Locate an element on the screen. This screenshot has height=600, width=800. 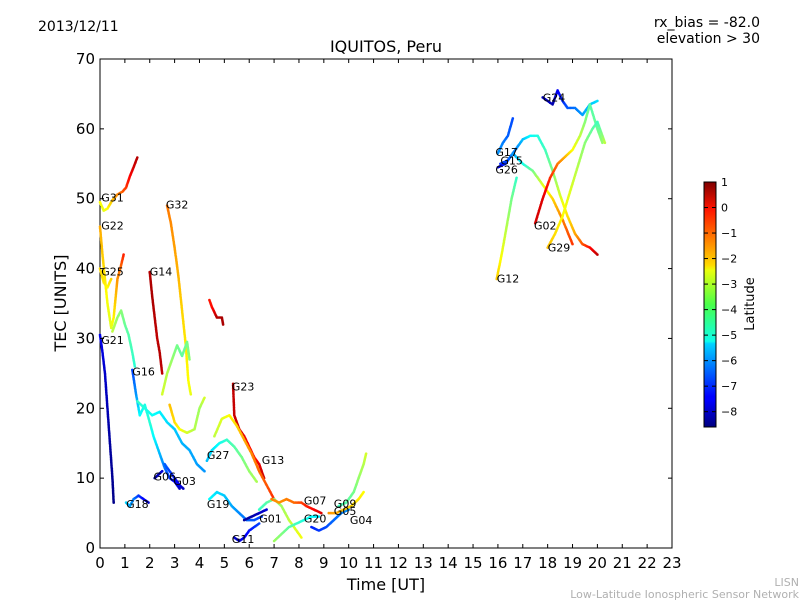
y-tick-label: 40 is located at coordinates (85, 269).